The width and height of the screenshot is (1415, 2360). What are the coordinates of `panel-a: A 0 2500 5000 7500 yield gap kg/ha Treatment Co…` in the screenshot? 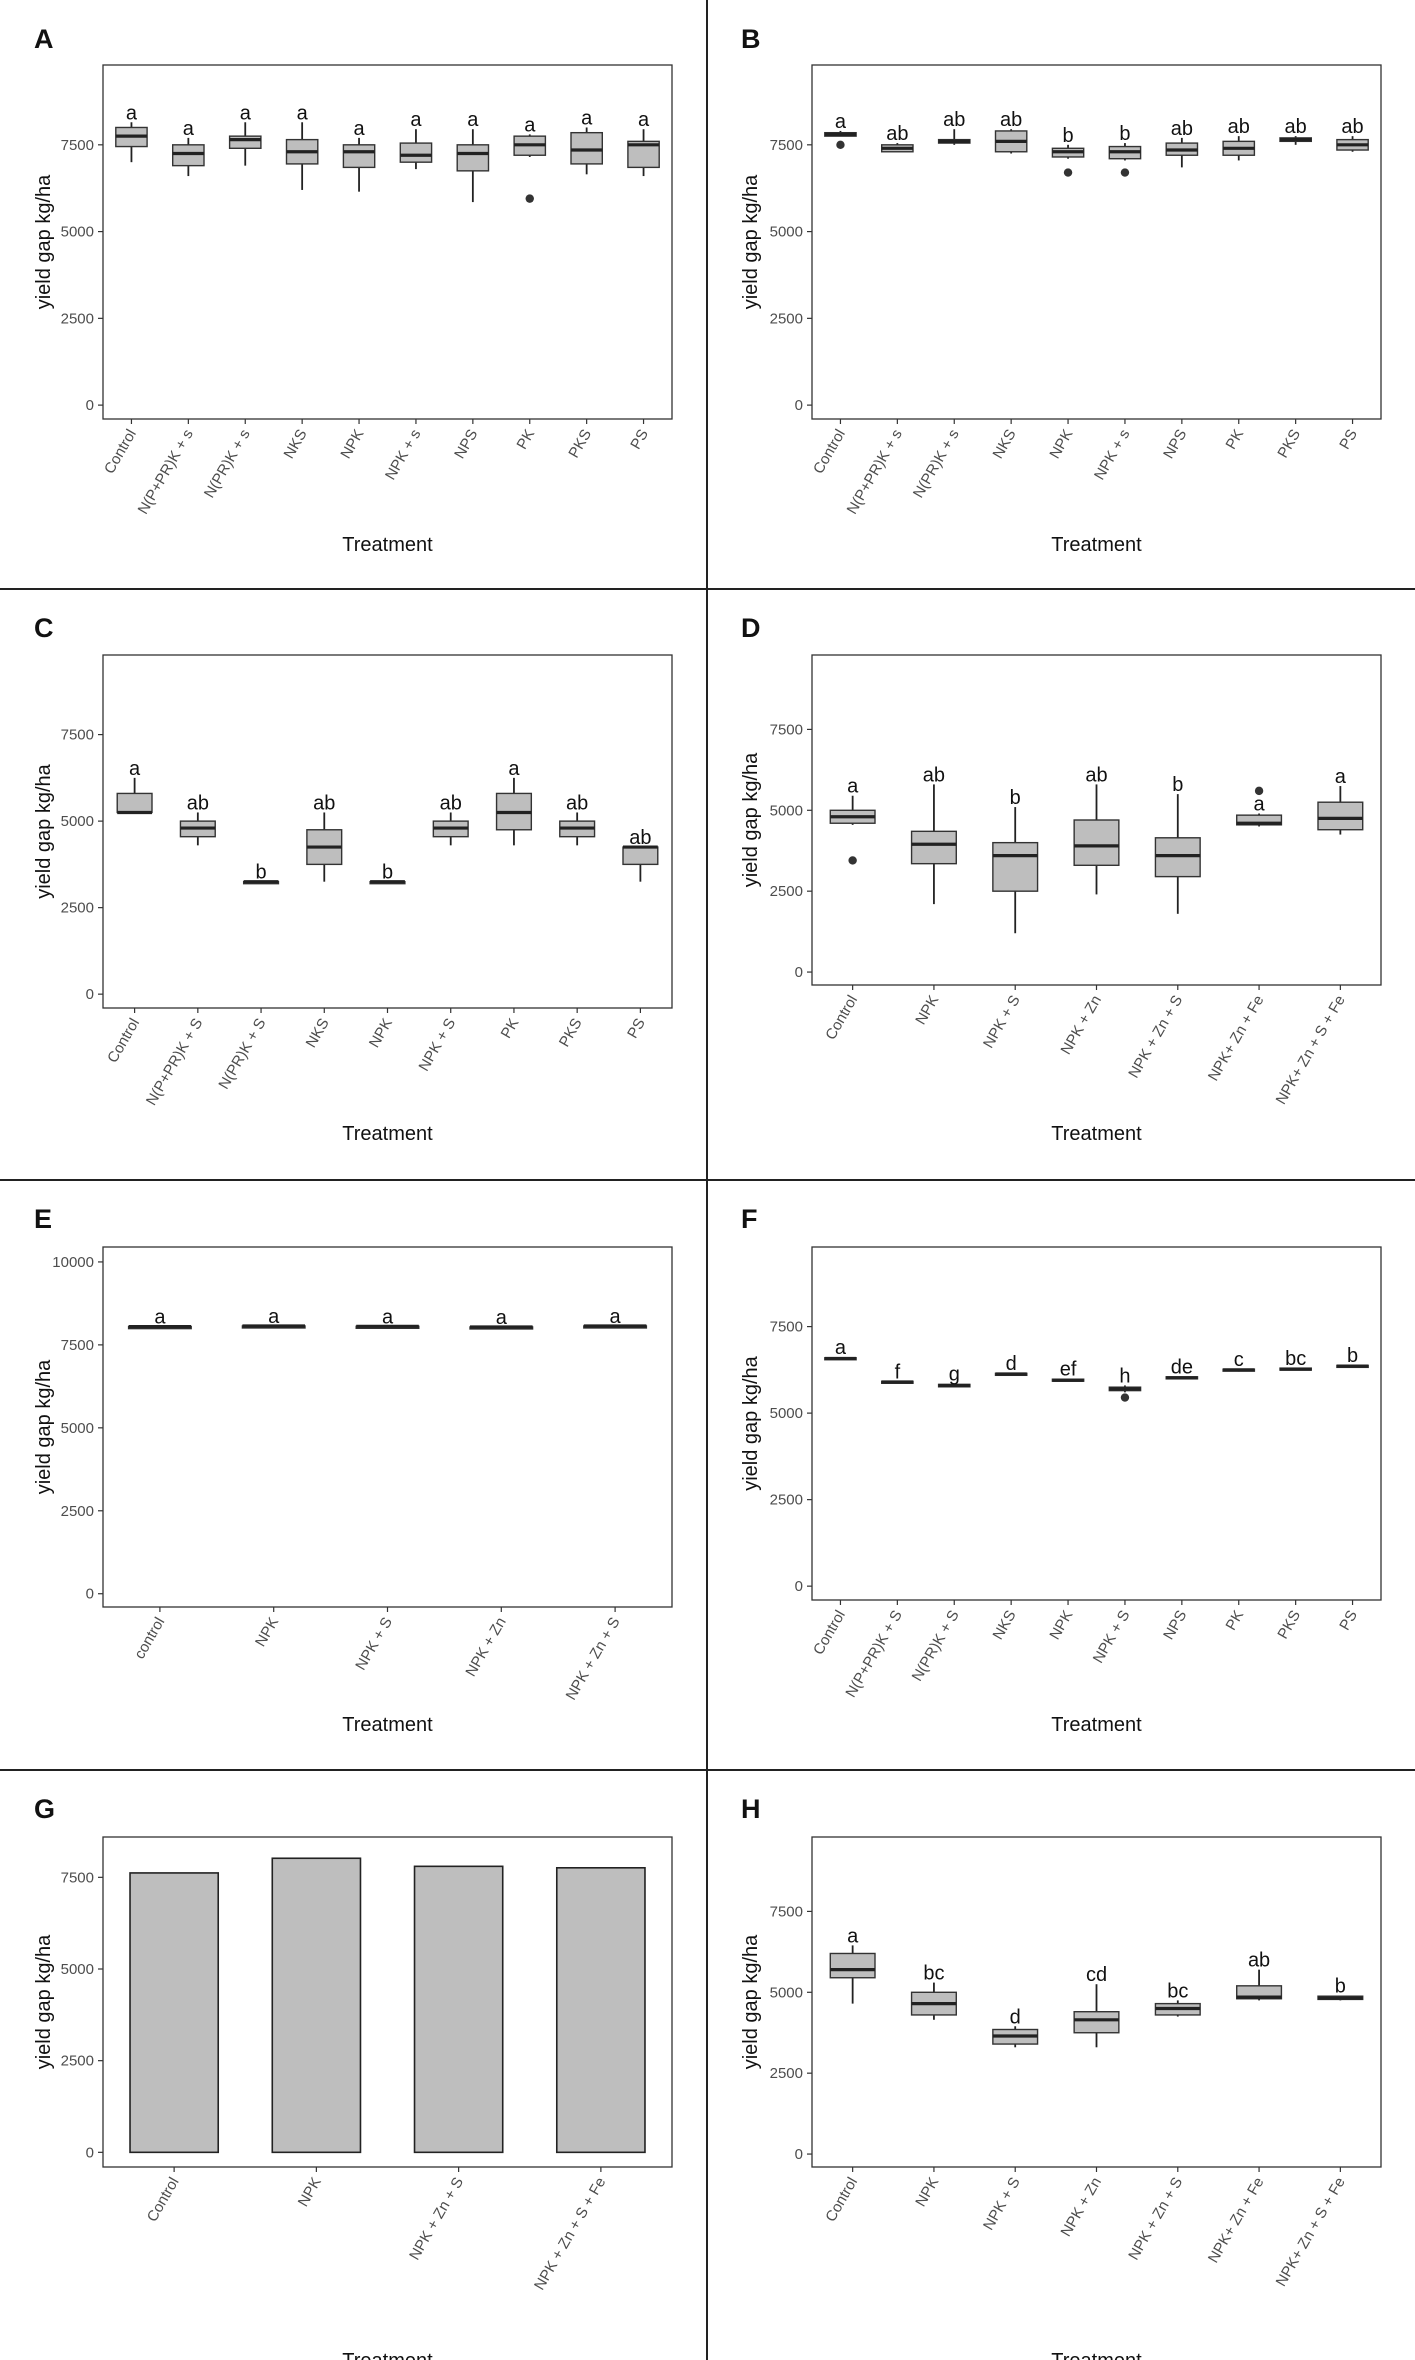 It's located at (353, 290).